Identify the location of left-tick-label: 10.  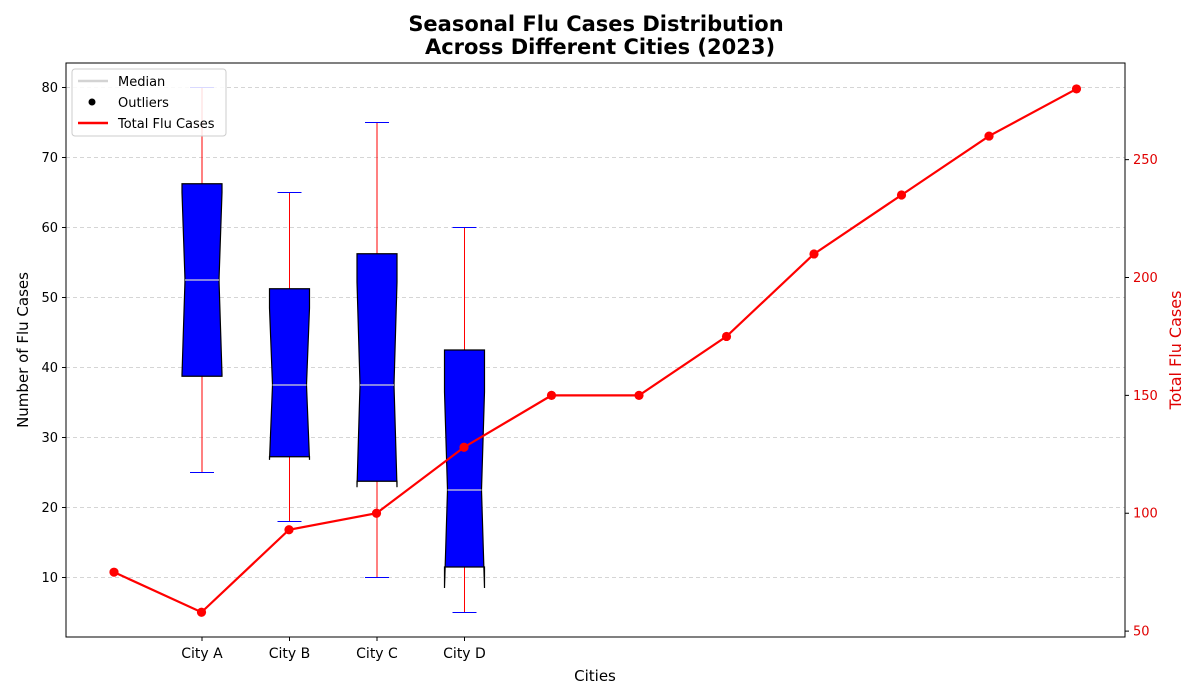
(49, 578).